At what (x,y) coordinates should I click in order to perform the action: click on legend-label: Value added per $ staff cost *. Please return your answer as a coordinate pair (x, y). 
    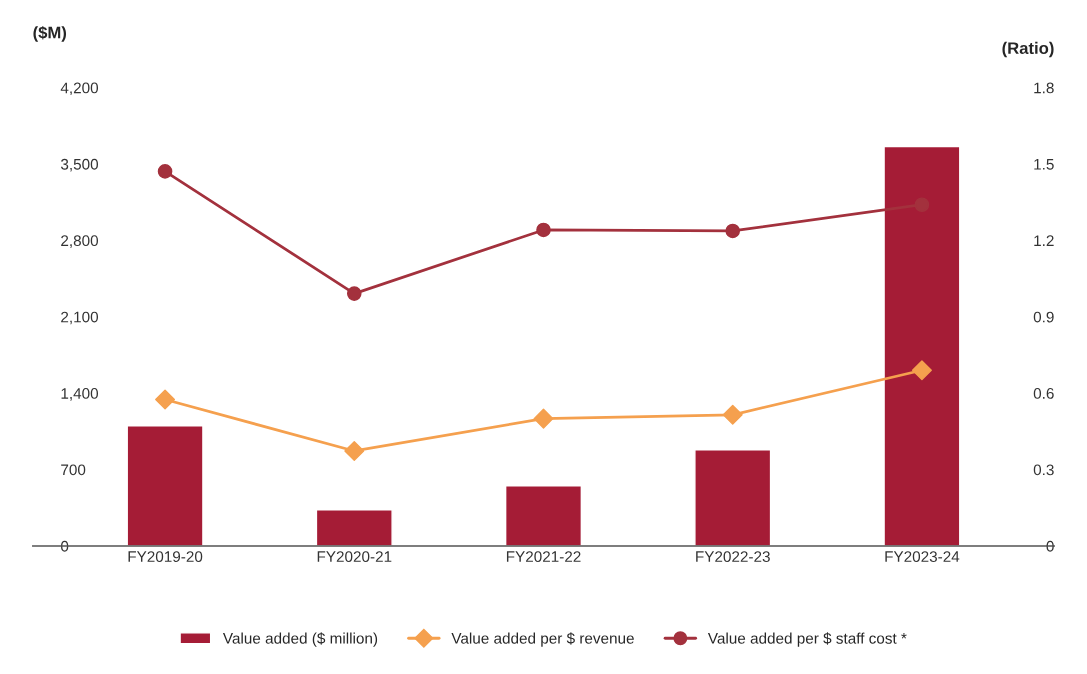
    Looking at the image, I should click on (807, 639).